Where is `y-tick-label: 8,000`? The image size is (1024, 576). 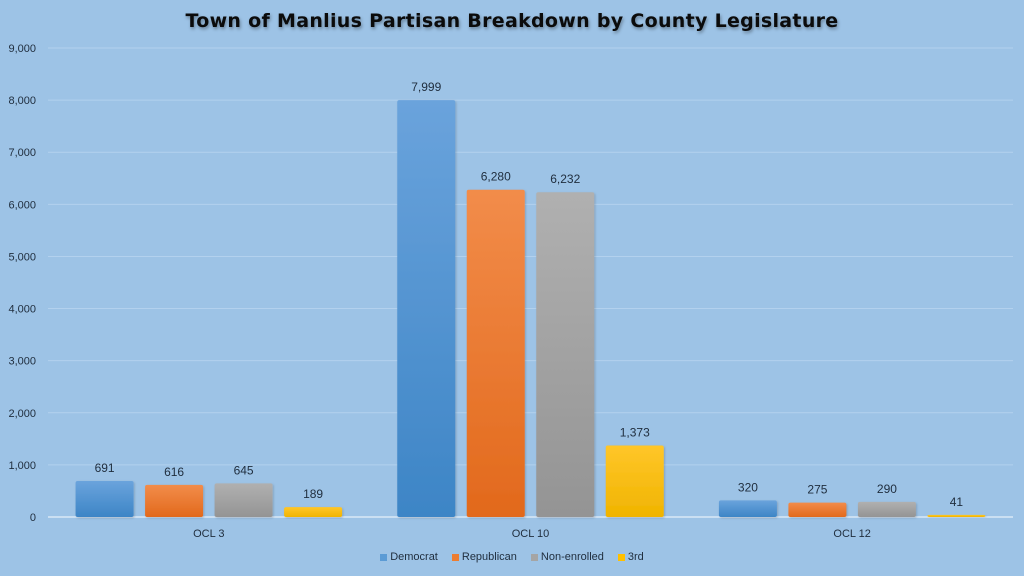
y-tick-label: 8,000 is located at coordinates (22, 101).